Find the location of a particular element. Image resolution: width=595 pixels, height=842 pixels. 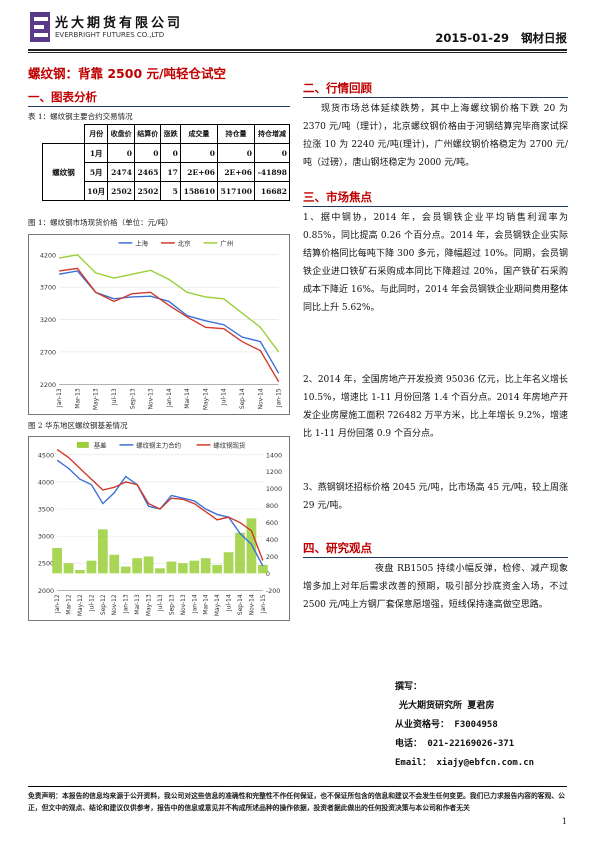

table-cell: -41898 is located at coordinates (272, 172).